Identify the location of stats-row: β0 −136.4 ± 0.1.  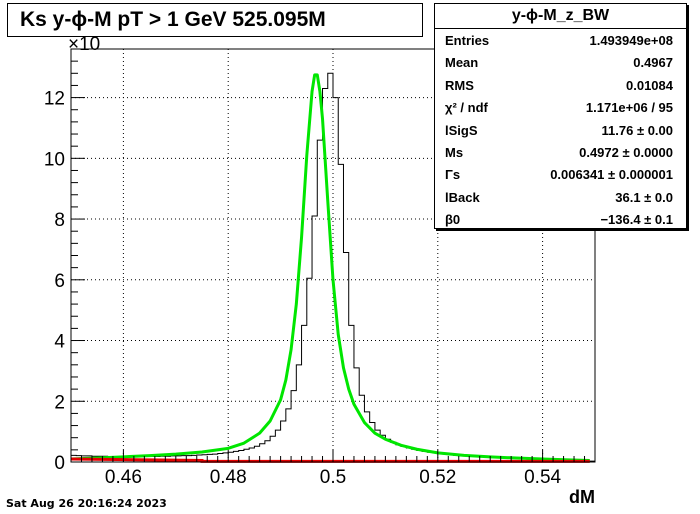
(560, 220).